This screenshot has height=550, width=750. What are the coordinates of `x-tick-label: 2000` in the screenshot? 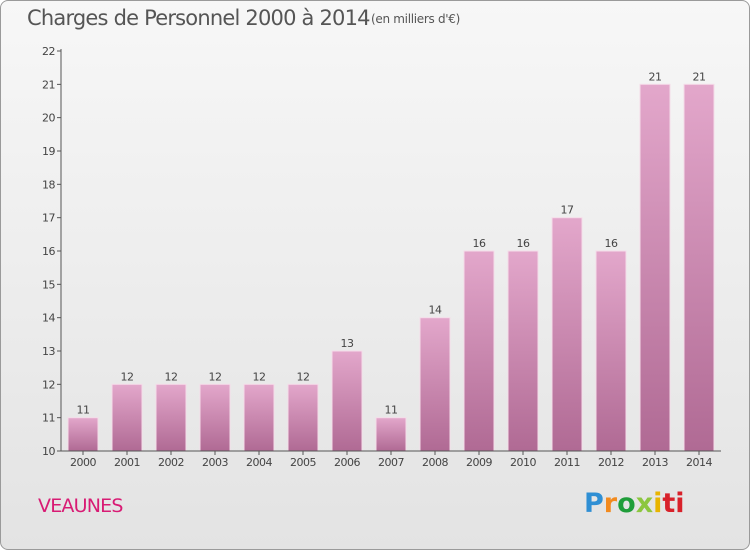 It's located at (83, 462).